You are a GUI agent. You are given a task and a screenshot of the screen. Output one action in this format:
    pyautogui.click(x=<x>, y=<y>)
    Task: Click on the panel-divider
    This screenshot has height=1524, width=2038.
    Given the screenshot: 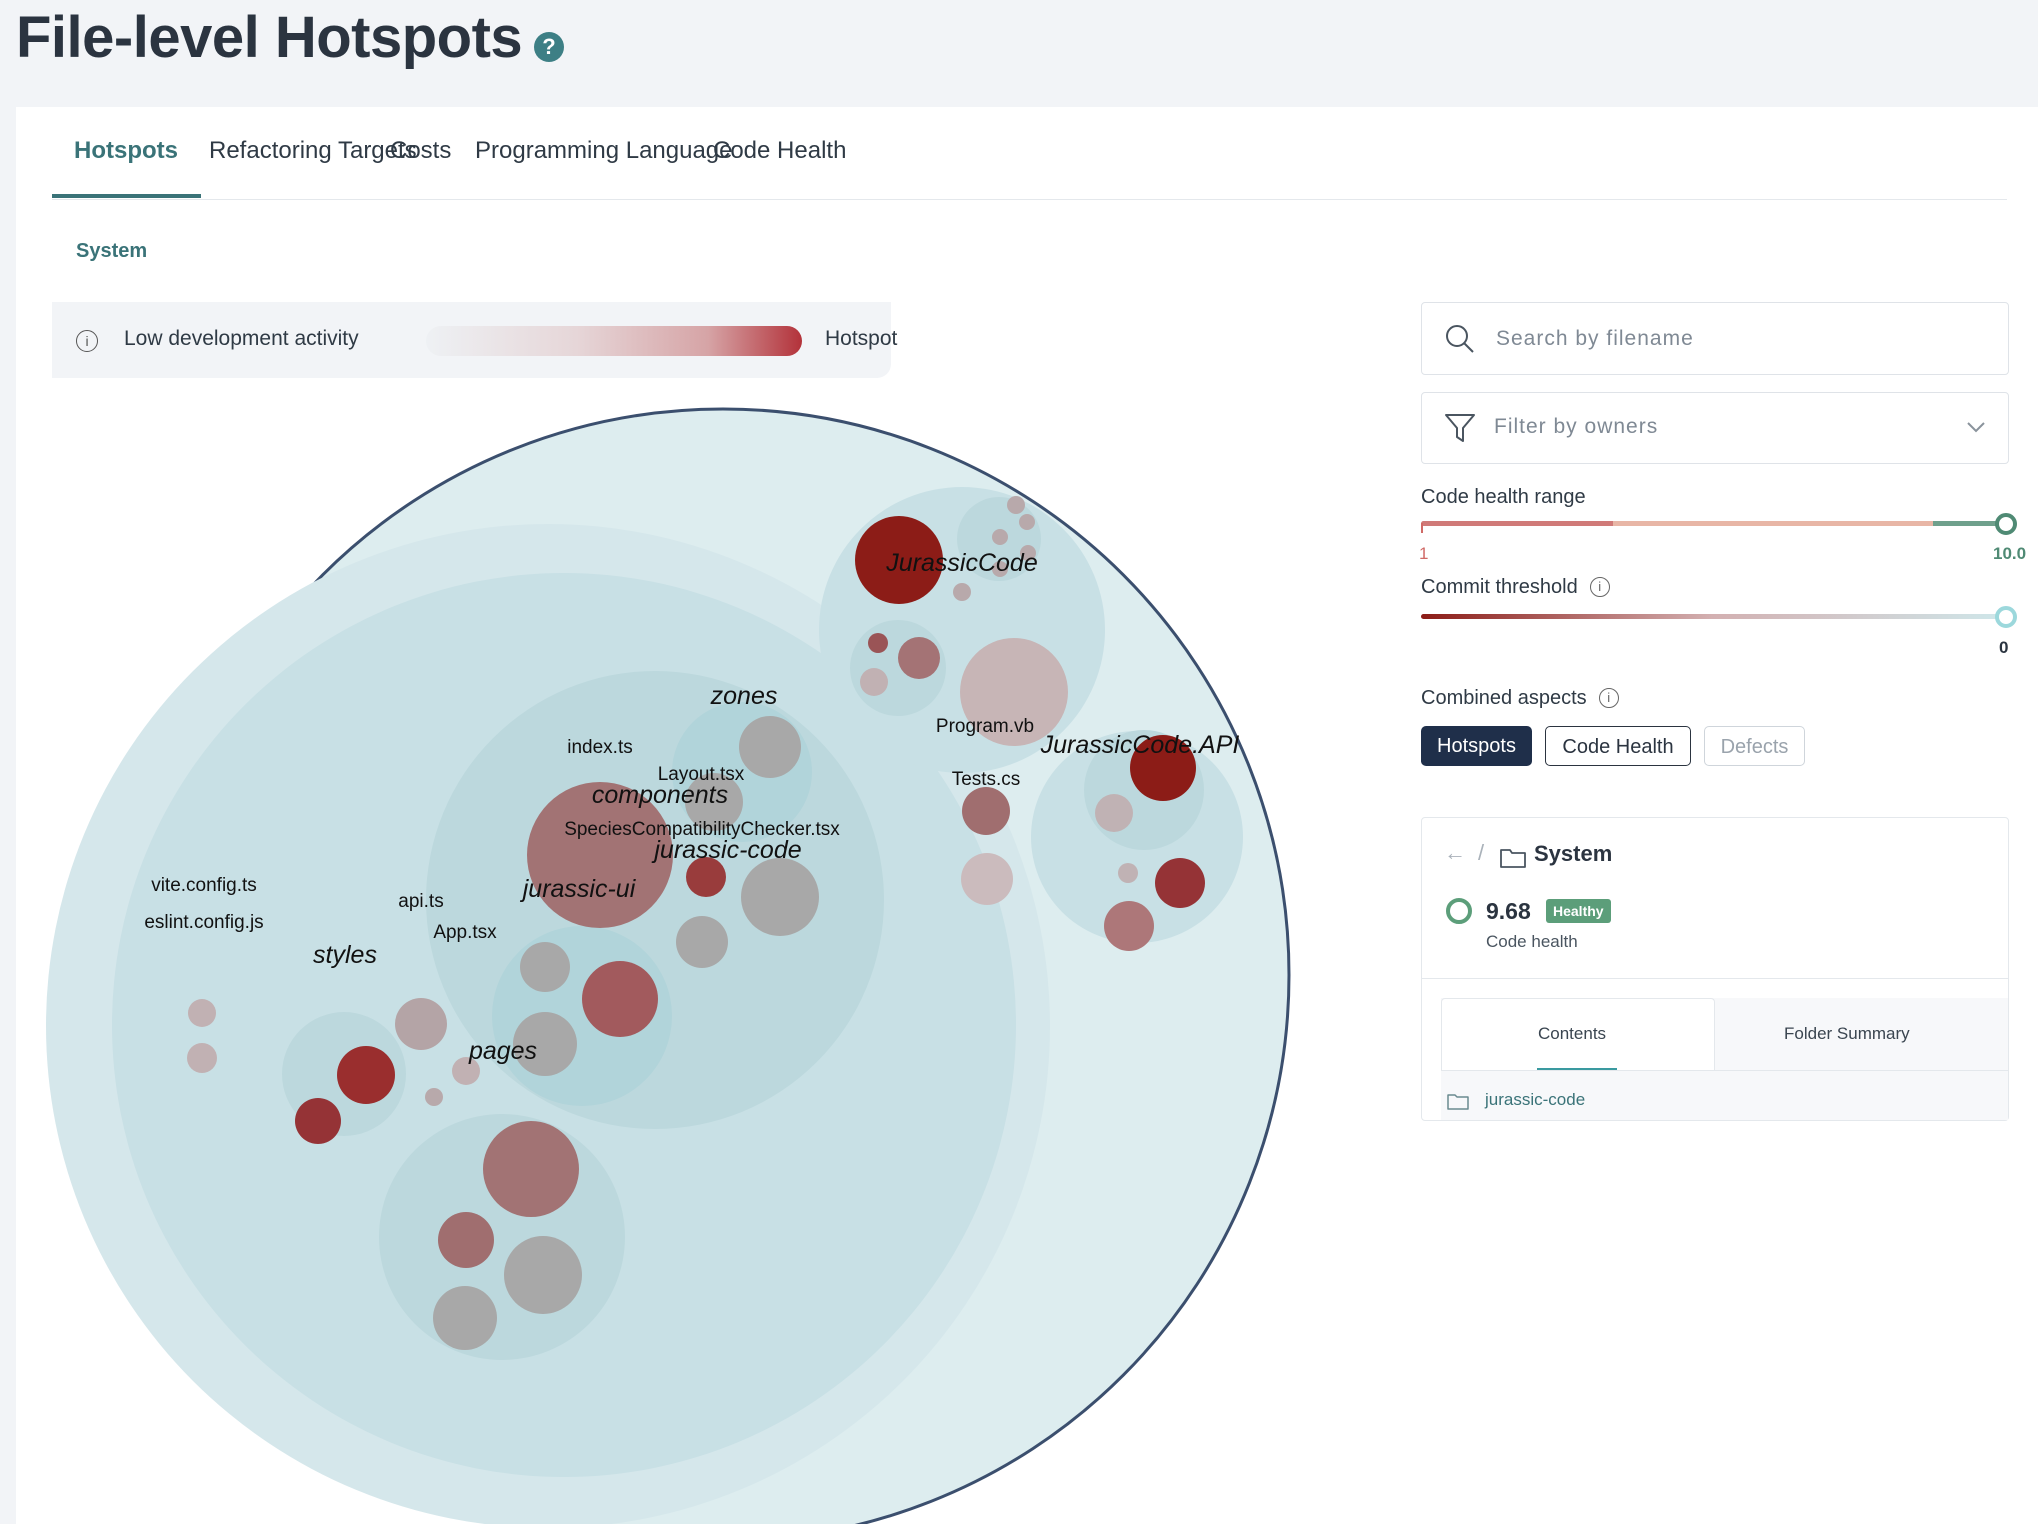 What is the action you would take?
    pyautogui.click(x=1715, y=978)
    